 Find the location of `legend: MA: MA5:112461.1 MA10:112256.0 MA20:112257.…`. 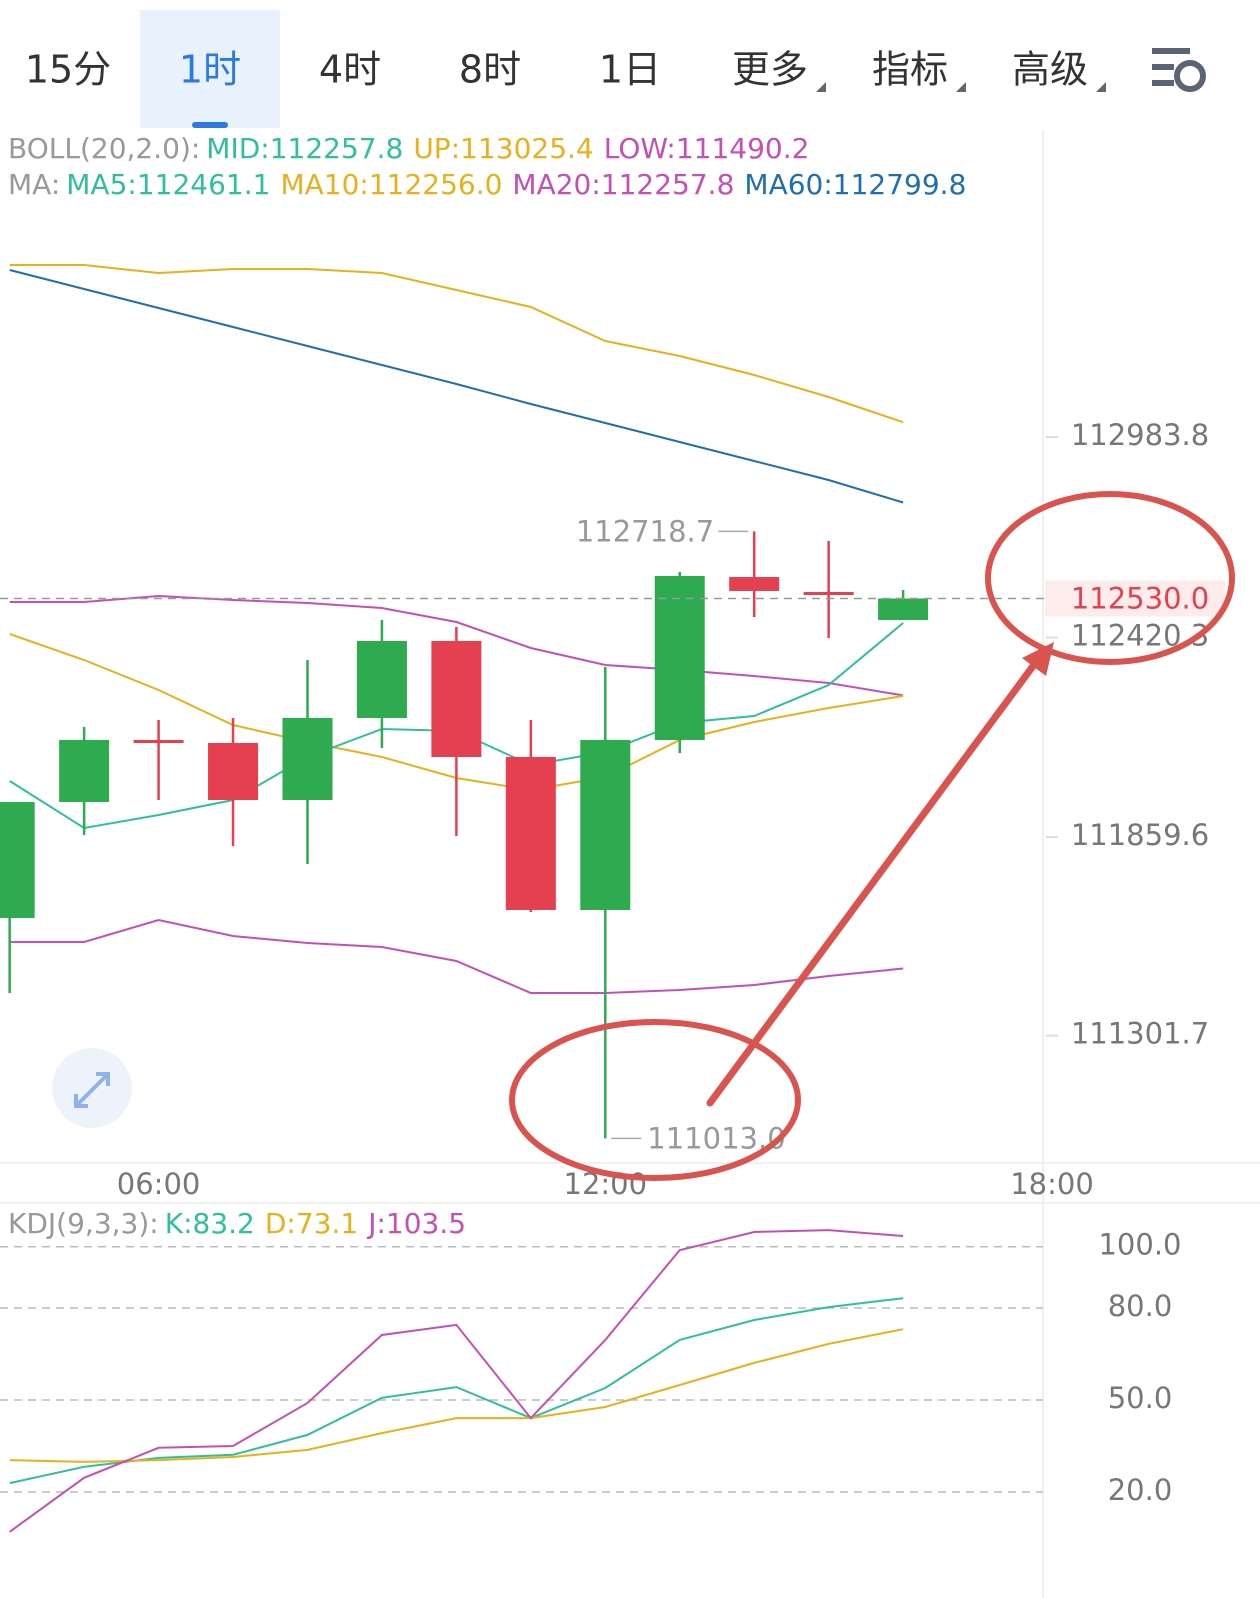

legend: MA: MA5:112461.1 MA10:112256.0 MA20:112257.… is located at coordinates (487, 184).